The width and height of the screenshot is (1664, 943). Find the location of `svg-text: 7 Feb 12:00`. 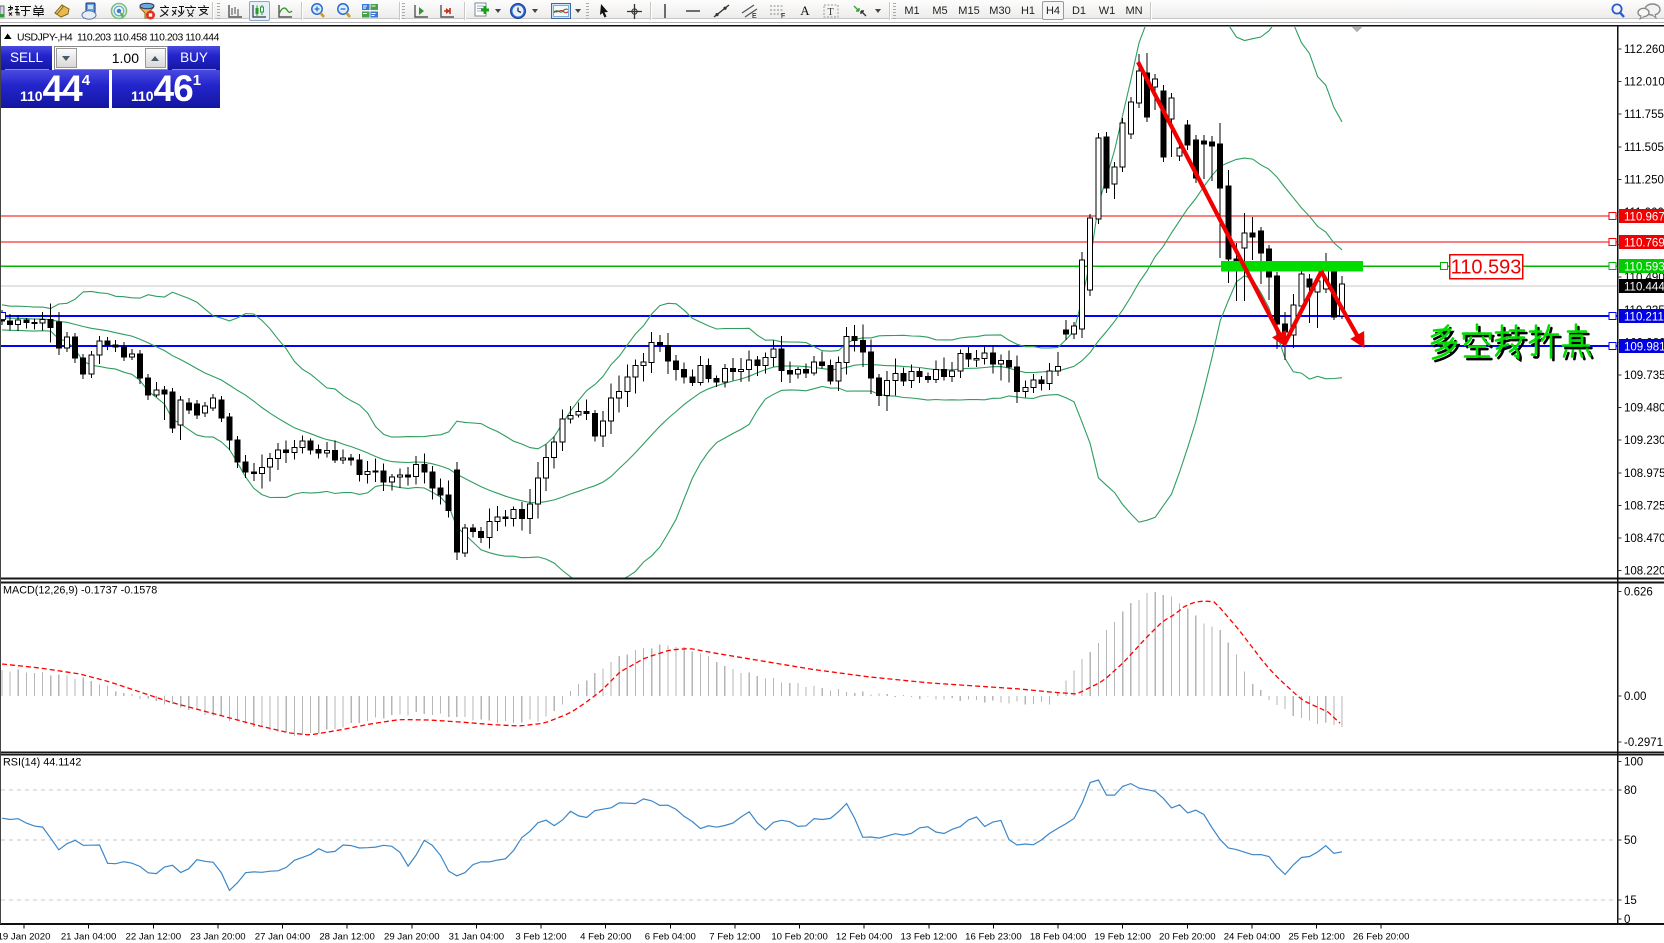

svg-text: 7 Feb 12:00 is located at coordinates (734, 937).